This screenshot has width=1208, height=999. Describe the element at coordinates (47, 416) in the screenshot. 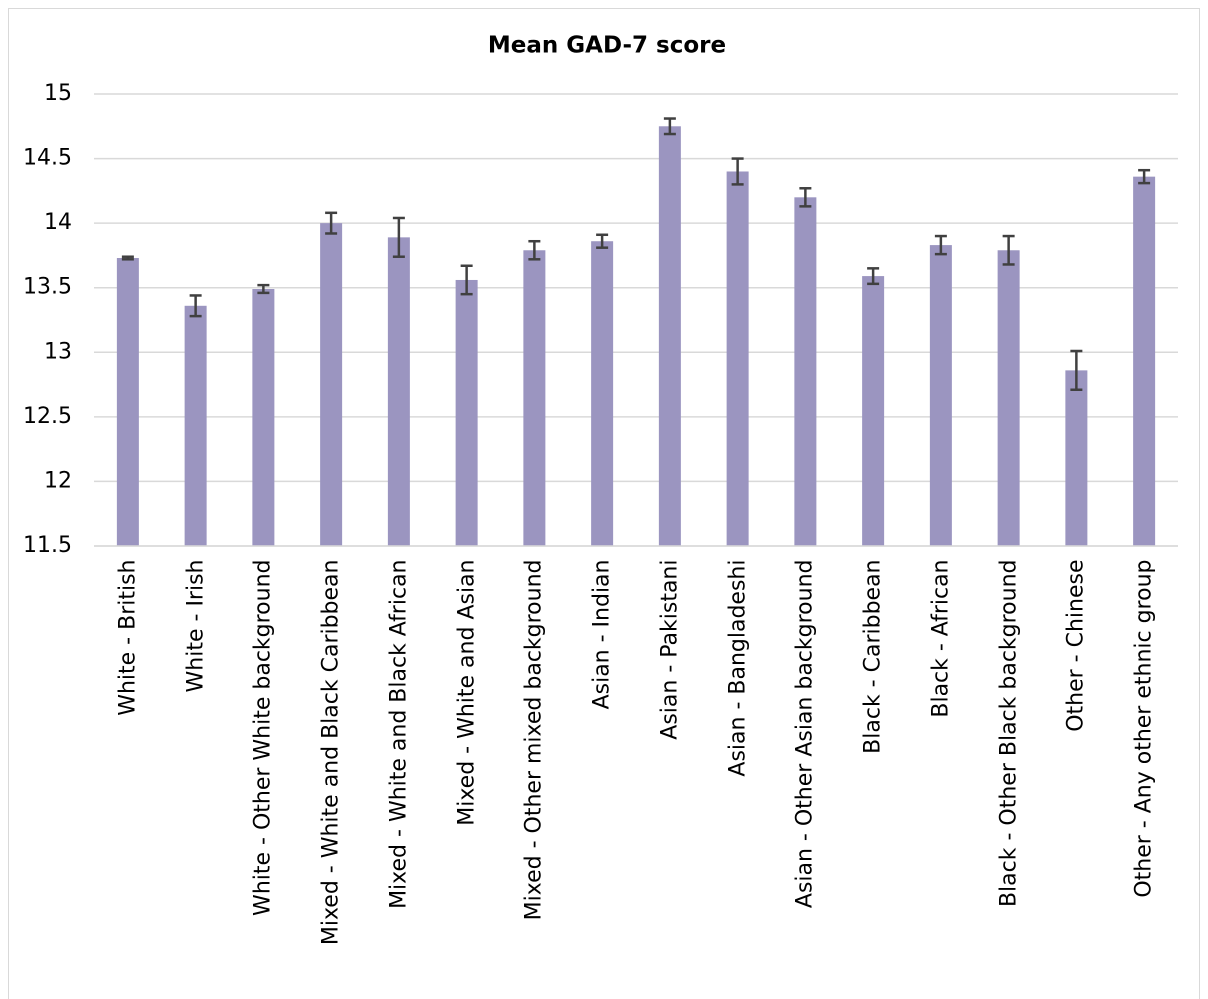

I see `y-tick-label: 12.5` at that location.